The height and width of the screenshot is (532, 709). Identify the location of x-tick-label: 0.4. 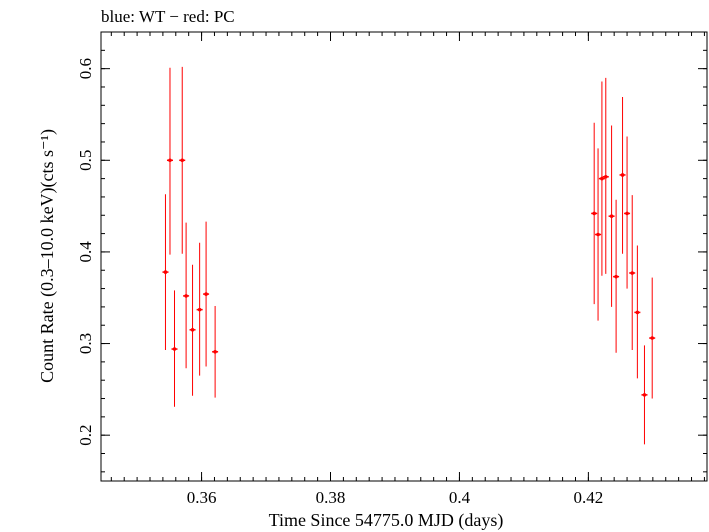
(460, 497).